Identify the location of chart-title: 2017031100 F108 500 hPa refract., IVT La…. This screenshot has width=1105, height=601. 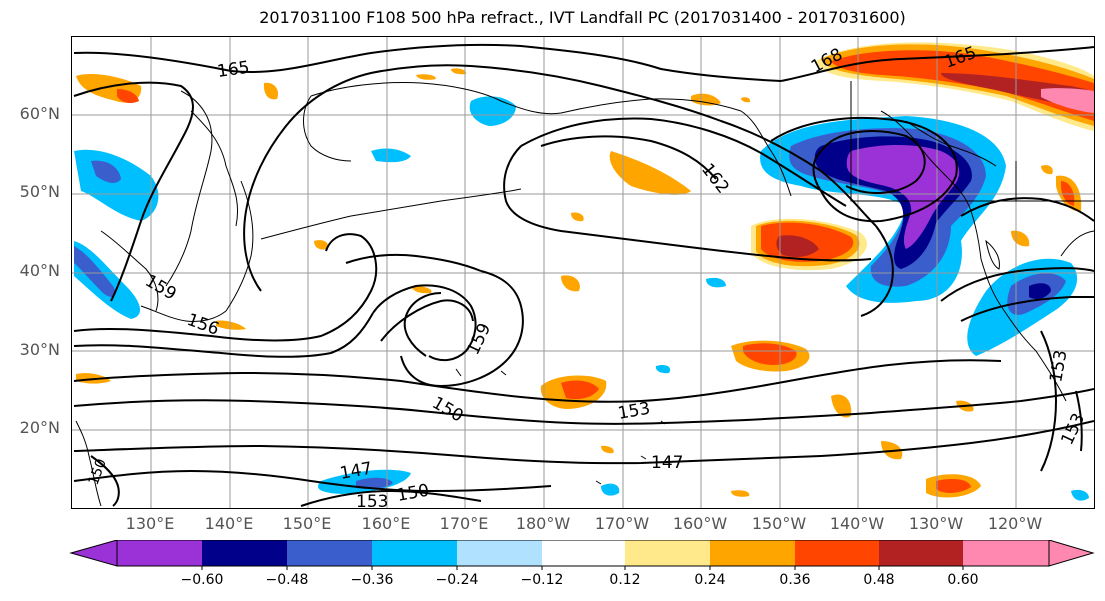
(582, 17).